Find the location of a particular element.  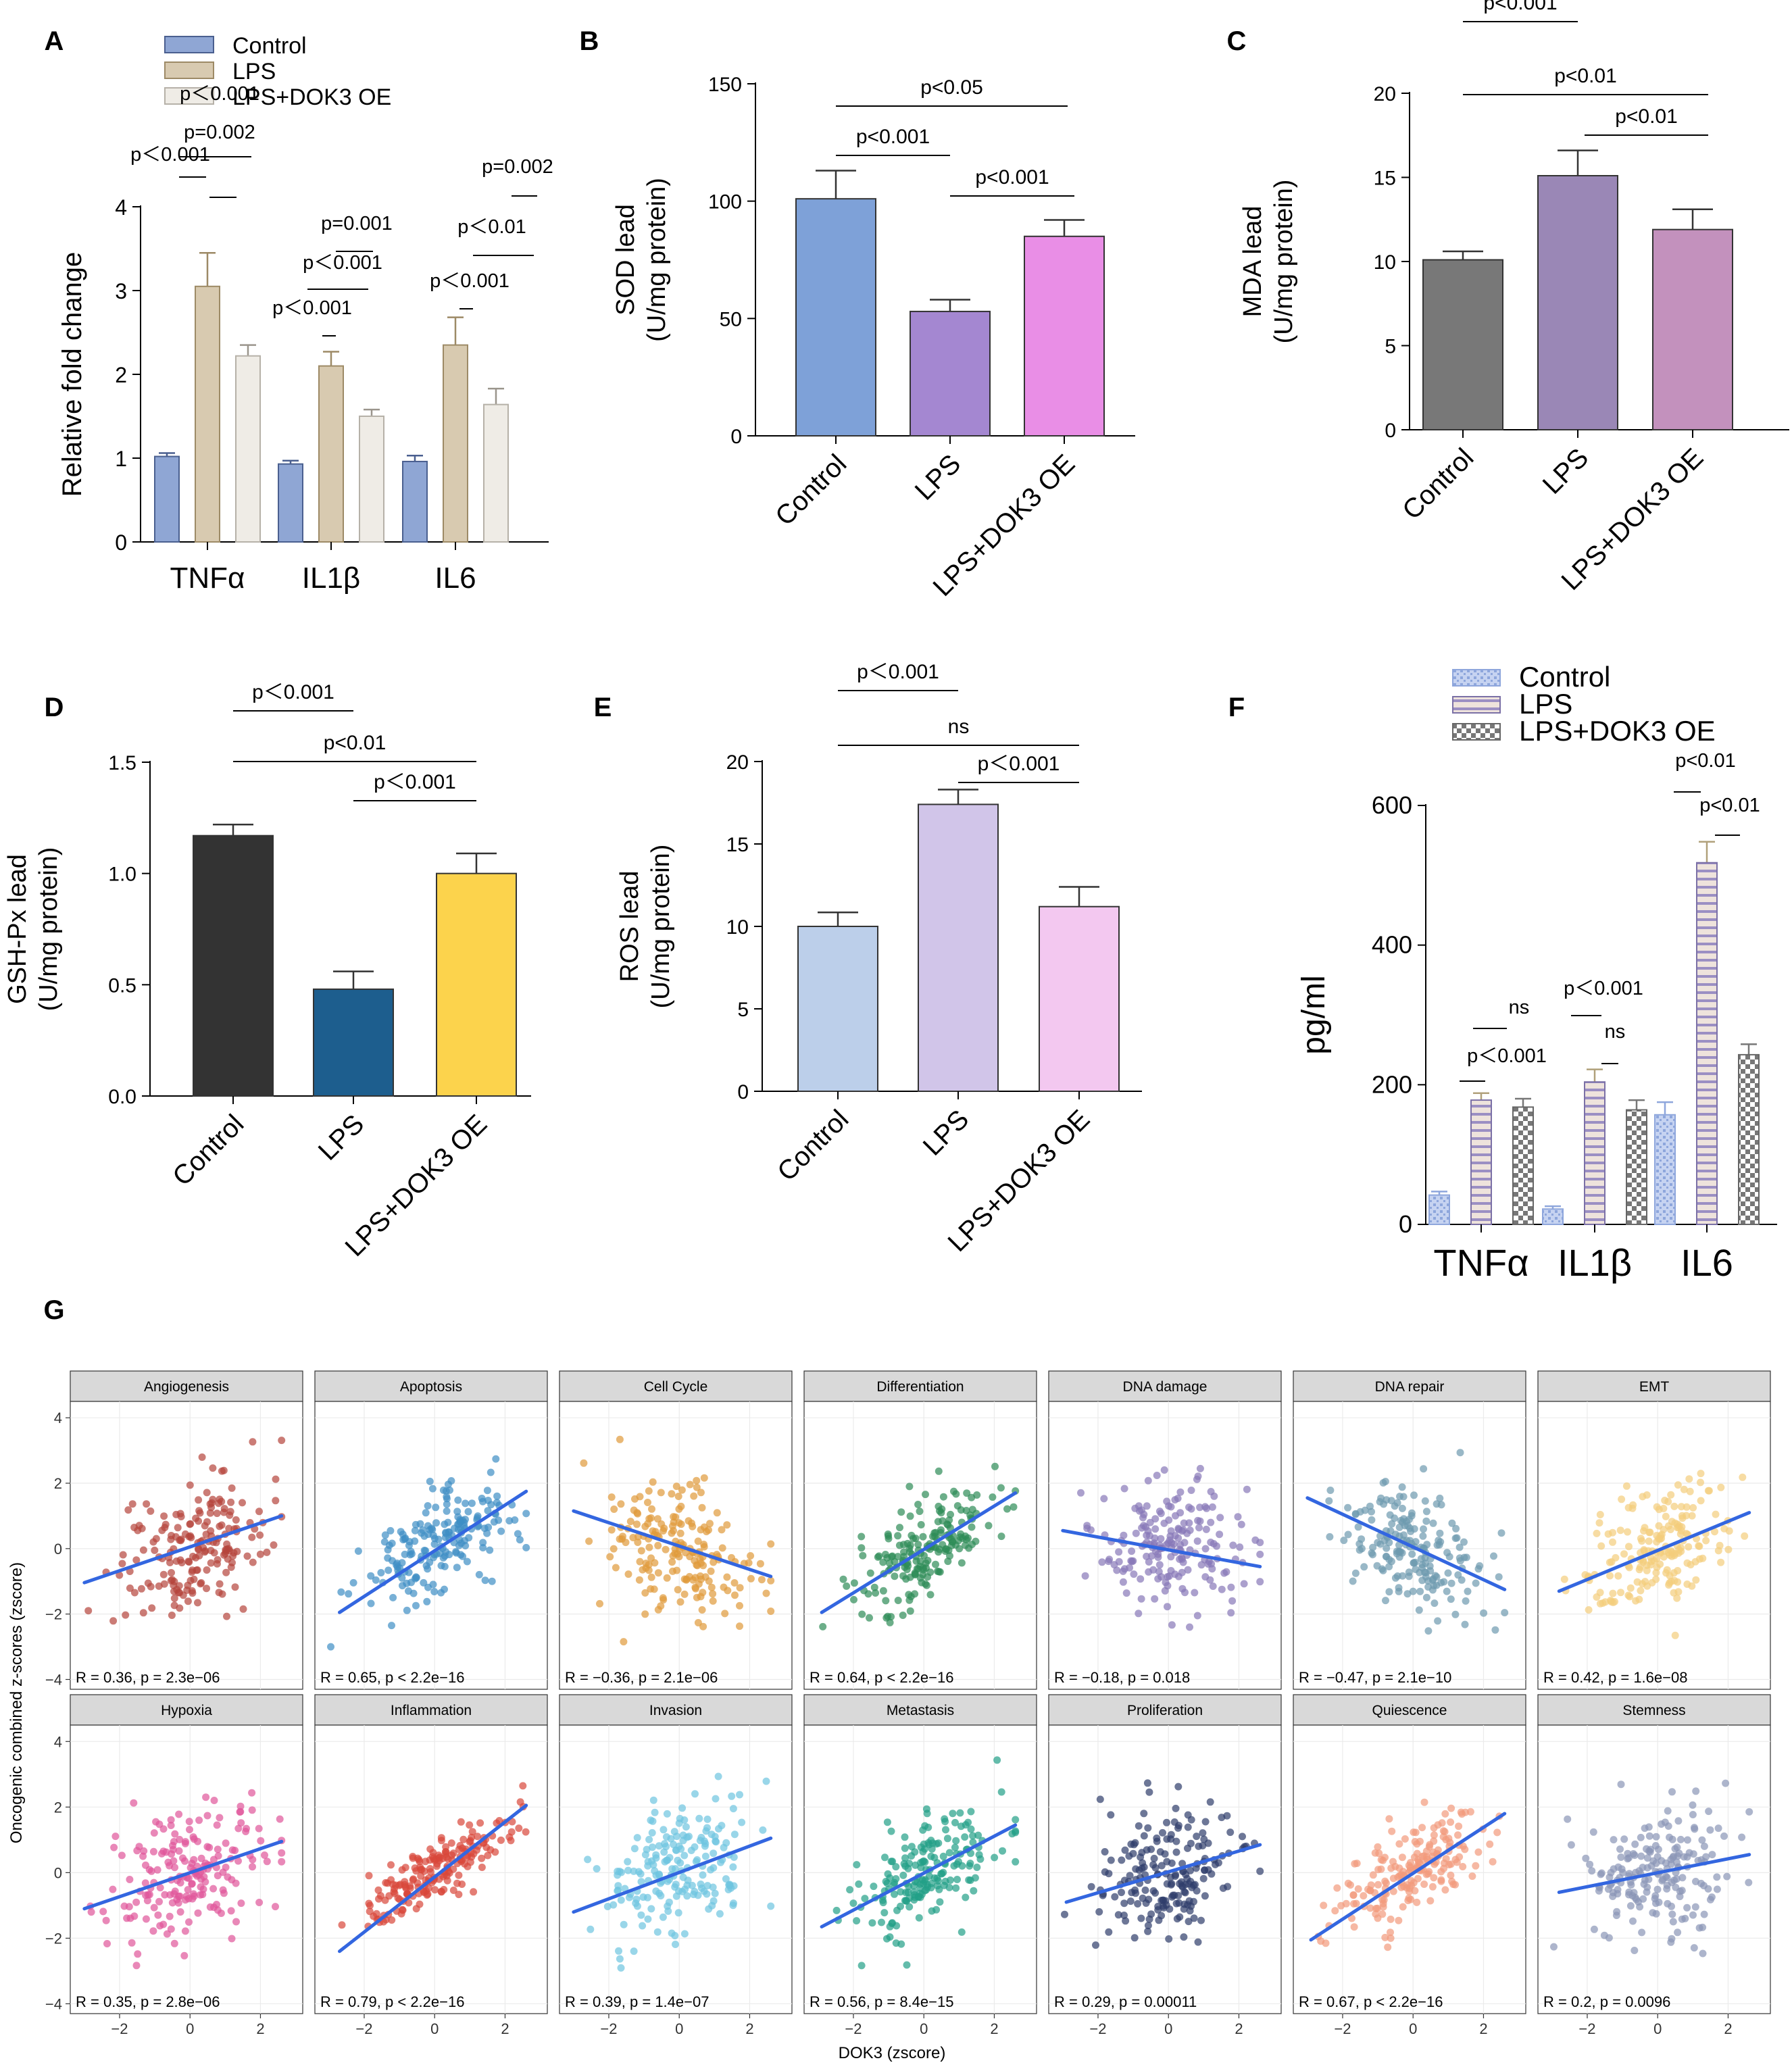

correlation-label: R = 0.39, p = 1.4e−07 is located at coordinates (637, 2001).